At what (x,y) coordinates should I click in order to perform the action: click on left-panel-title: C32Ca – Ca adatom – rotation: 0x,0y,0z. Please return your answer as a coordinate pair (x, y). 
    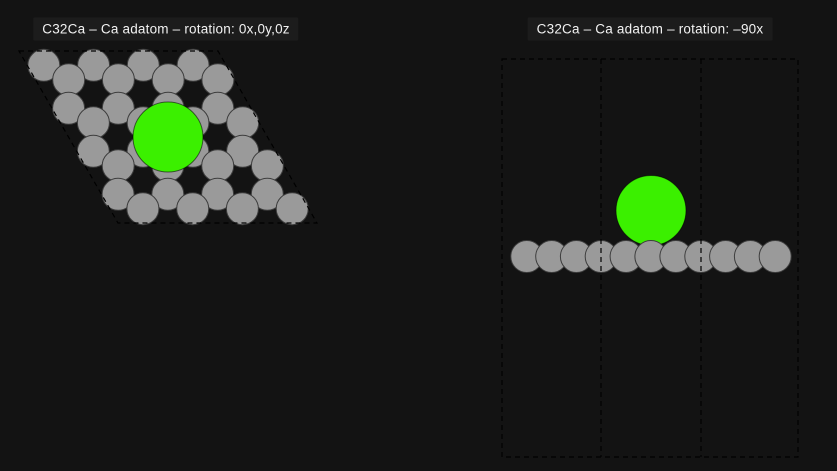
    Looking at the image, I should click on (166, 29).